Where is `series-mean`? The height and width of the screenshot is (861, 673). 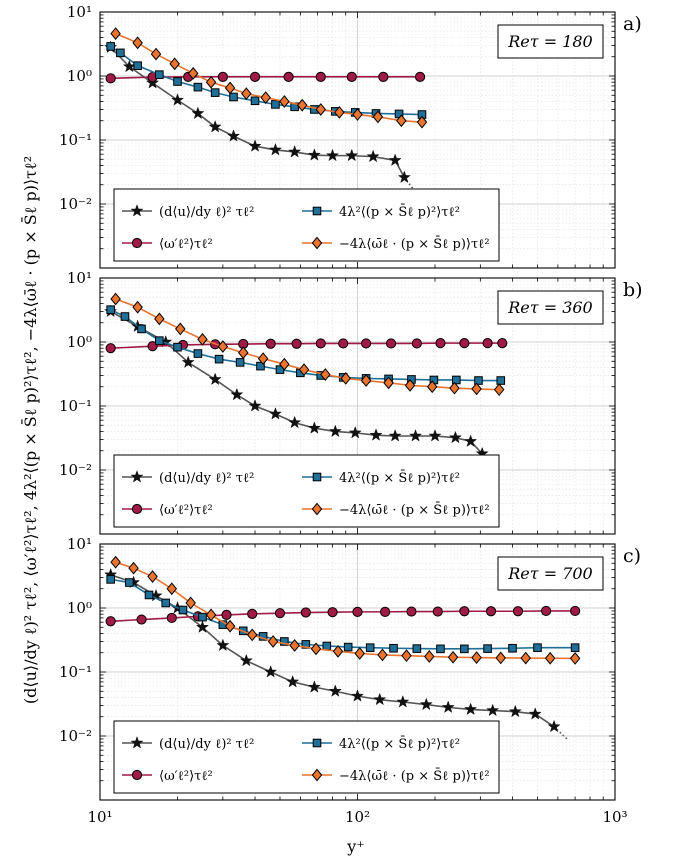 series-mean is located at coordinates (259, 115).